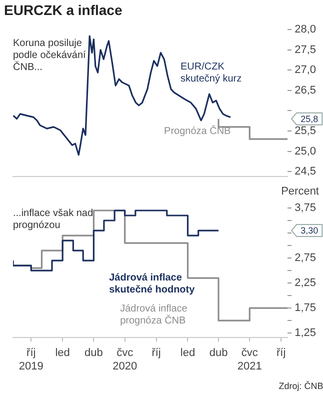 Image resolution: width=323 pixels, height=395 pixels. I want to click on y-tick-label: 3,75, so click(305, 208).